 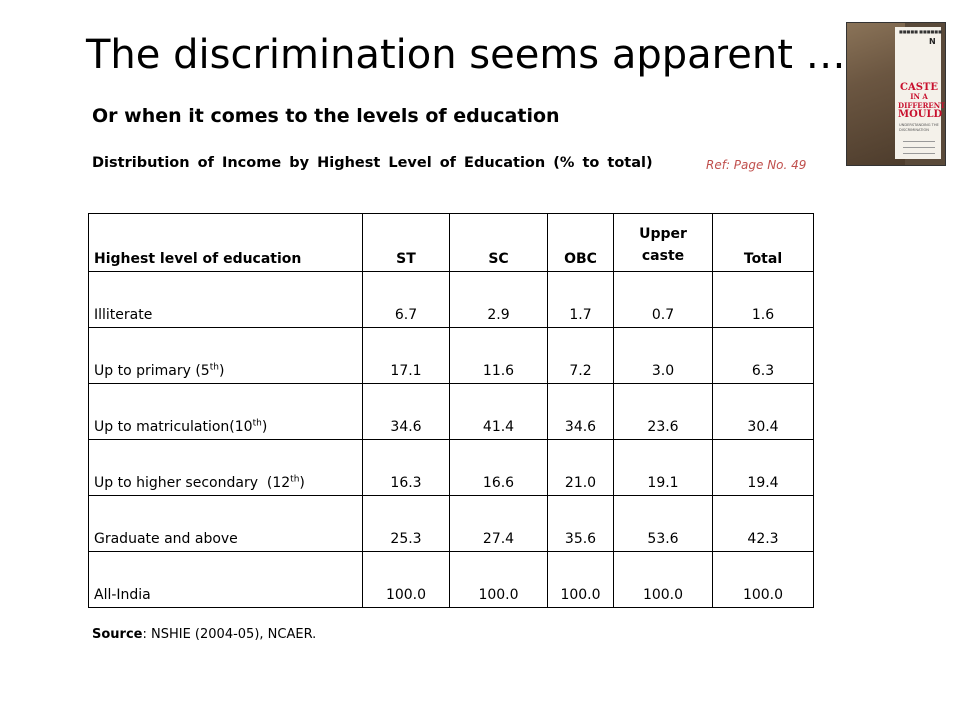 What do you see at coordinates (406, 355) in the screenshot?
I see `value-cell: 17.1` at bounding box center [406, 355].